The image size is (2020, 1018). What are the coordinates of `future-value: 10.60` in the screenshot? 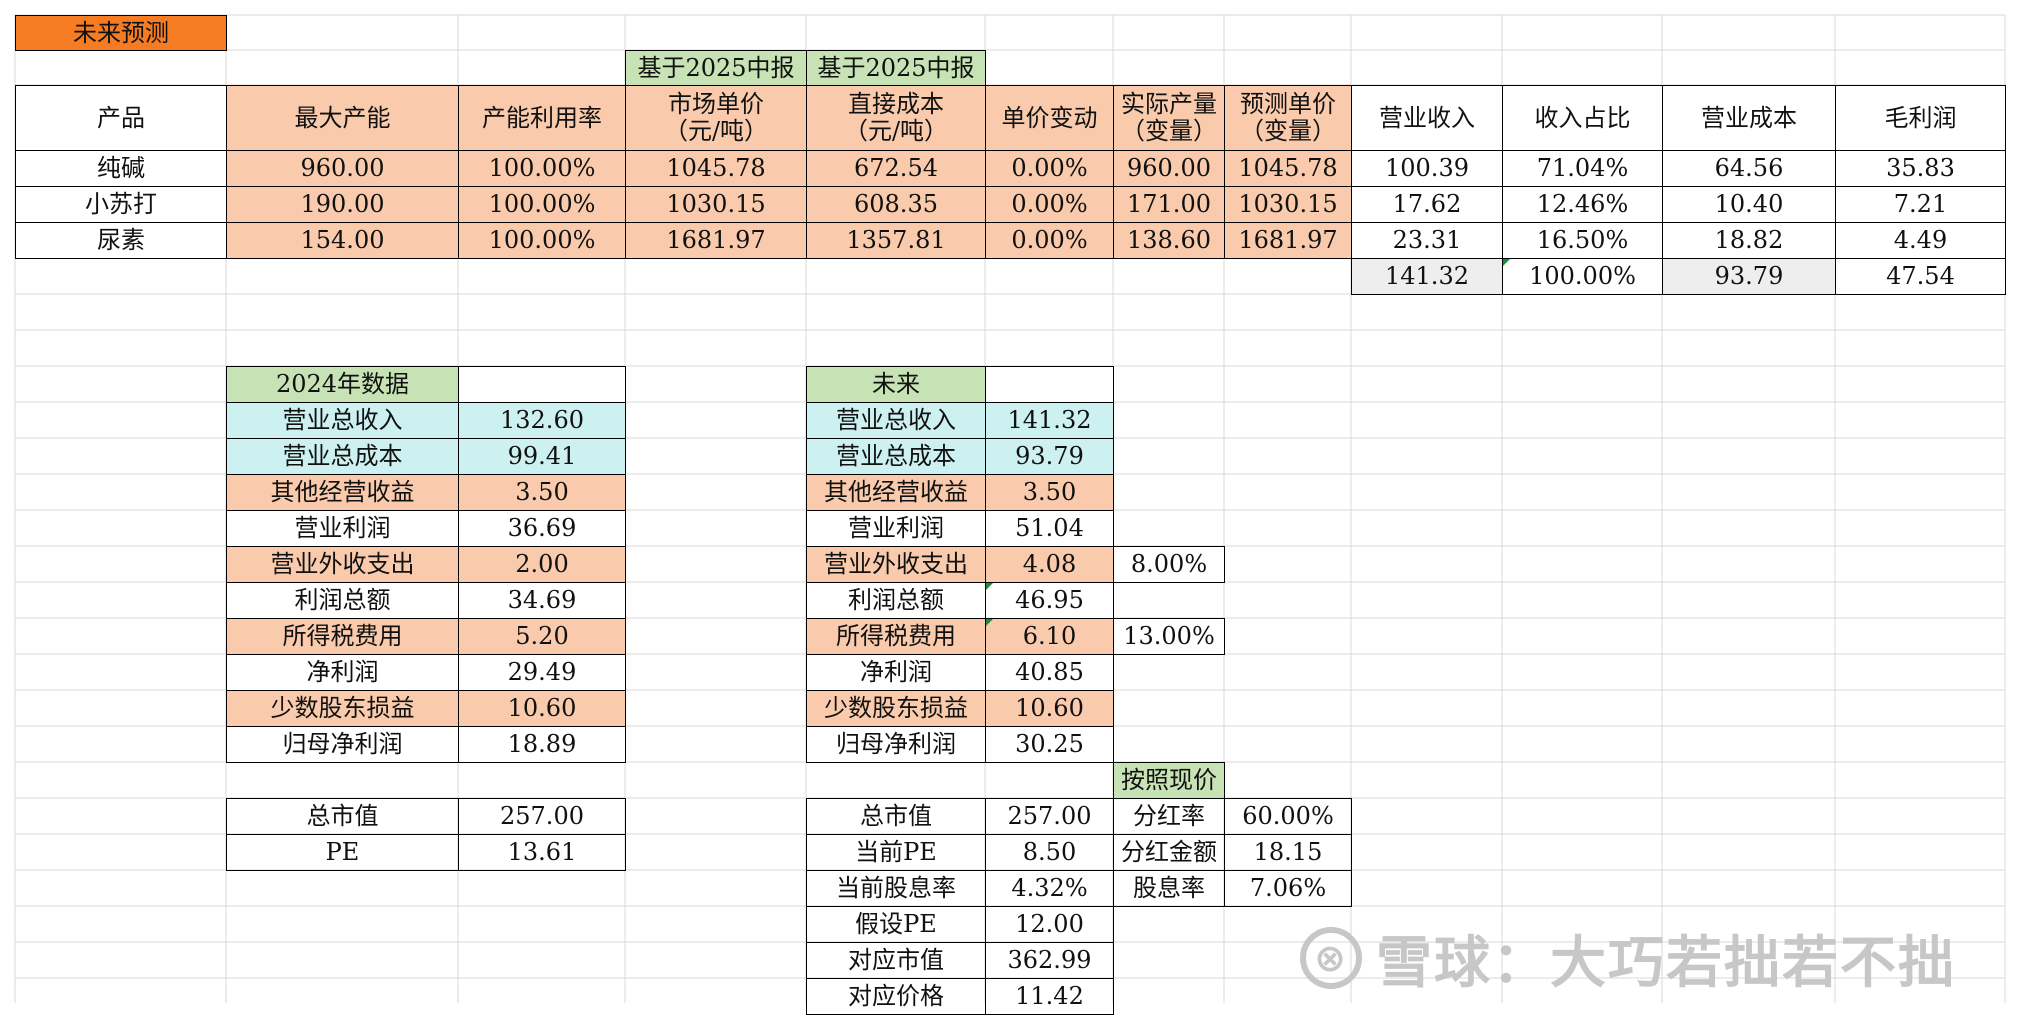 It's located at (1049, 708).